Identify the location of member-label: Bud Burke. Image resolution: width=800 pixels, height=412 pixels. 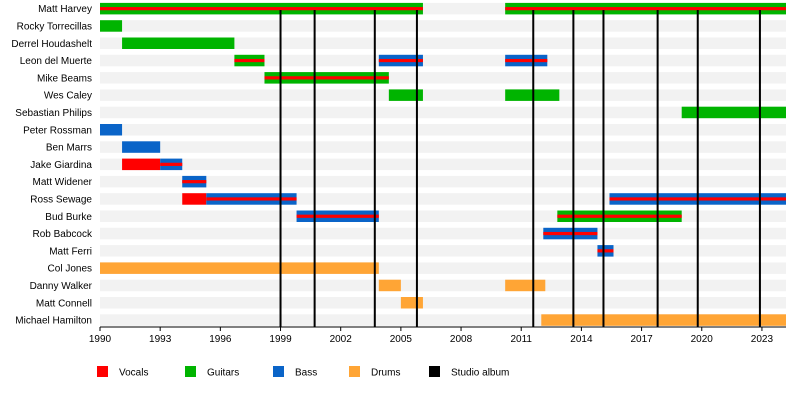
(68, 217).